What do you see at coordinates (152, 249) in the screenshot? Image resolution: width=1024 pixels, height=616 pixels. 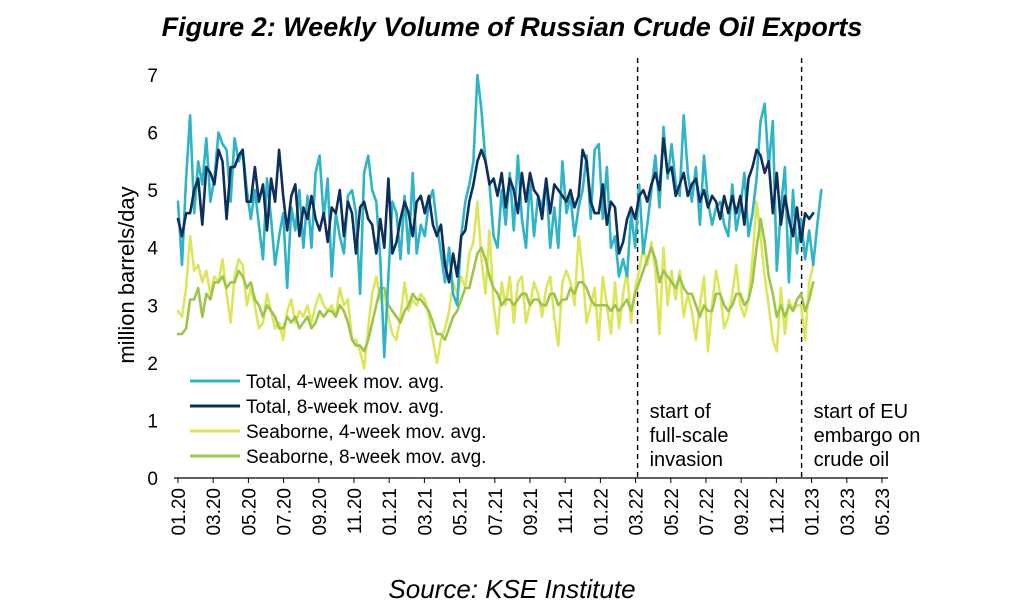 I see `y-tick-label: 4` at bounding box center [152, 249].